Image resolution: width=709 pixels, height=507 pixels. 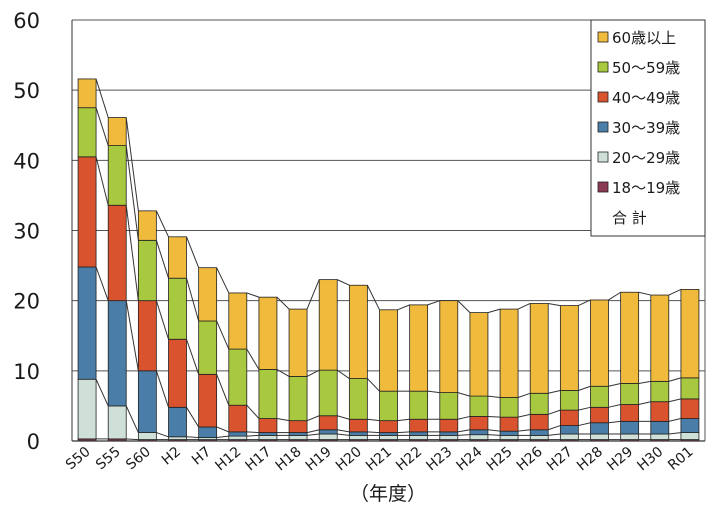 I want to click on legend-label: 20～29歳, so click(x=646, y=158).